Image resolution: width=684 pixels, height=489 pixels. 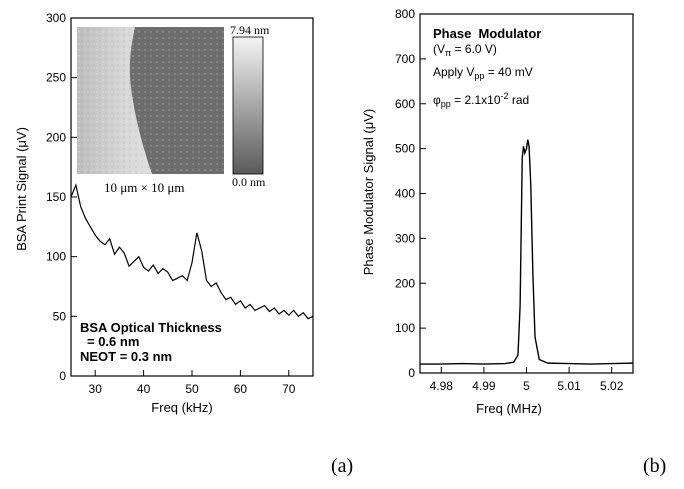 What do you see at coordinates (484, 386) in the screenshot?
I see `x-tick-label: 4.99` at bounding box center [484, 386].